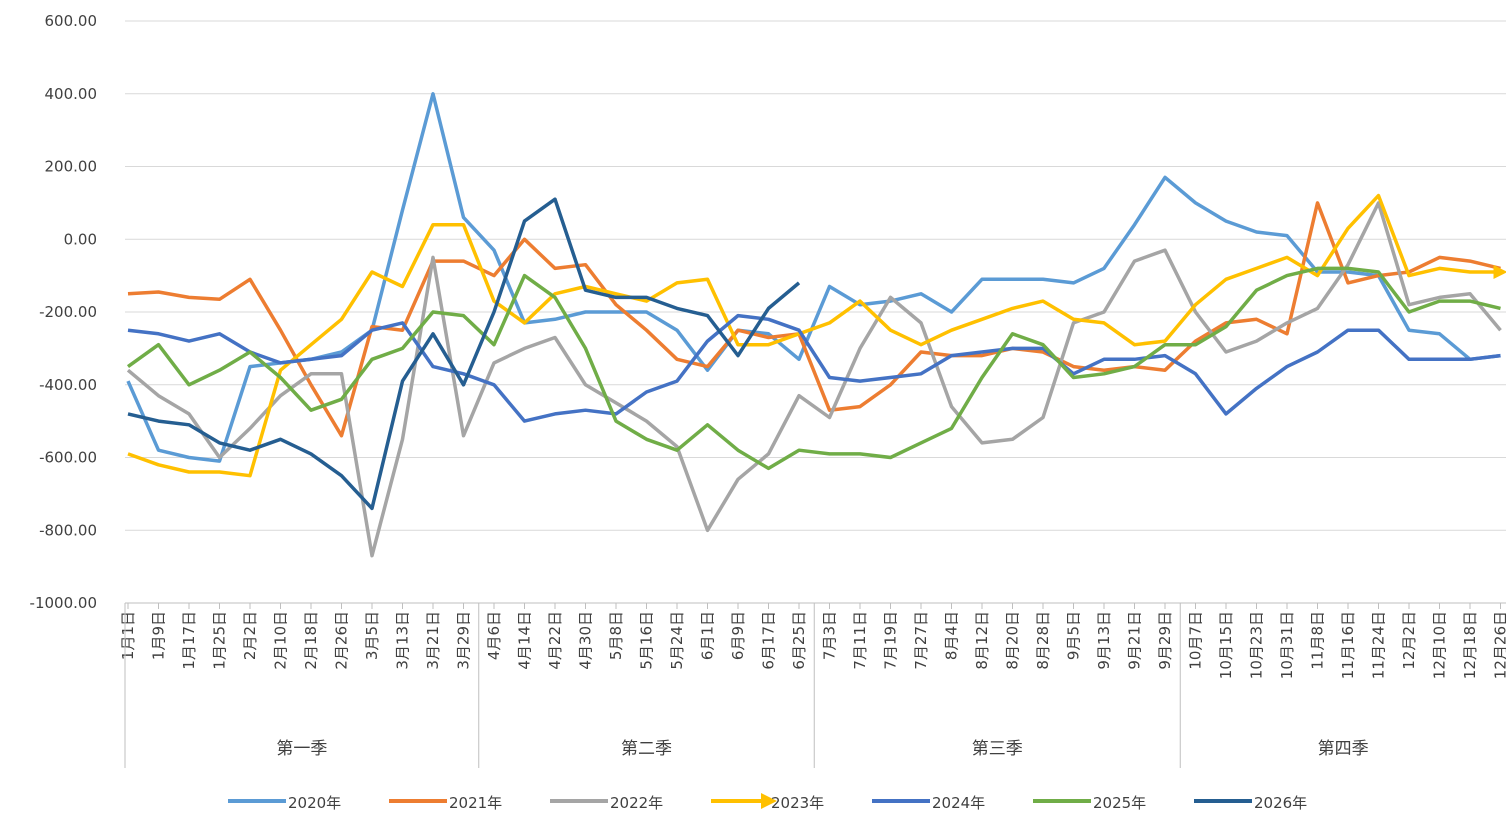 The image size is (1506, 818). I want to click on x-tick-label: 5月16日, so click(647, 640).